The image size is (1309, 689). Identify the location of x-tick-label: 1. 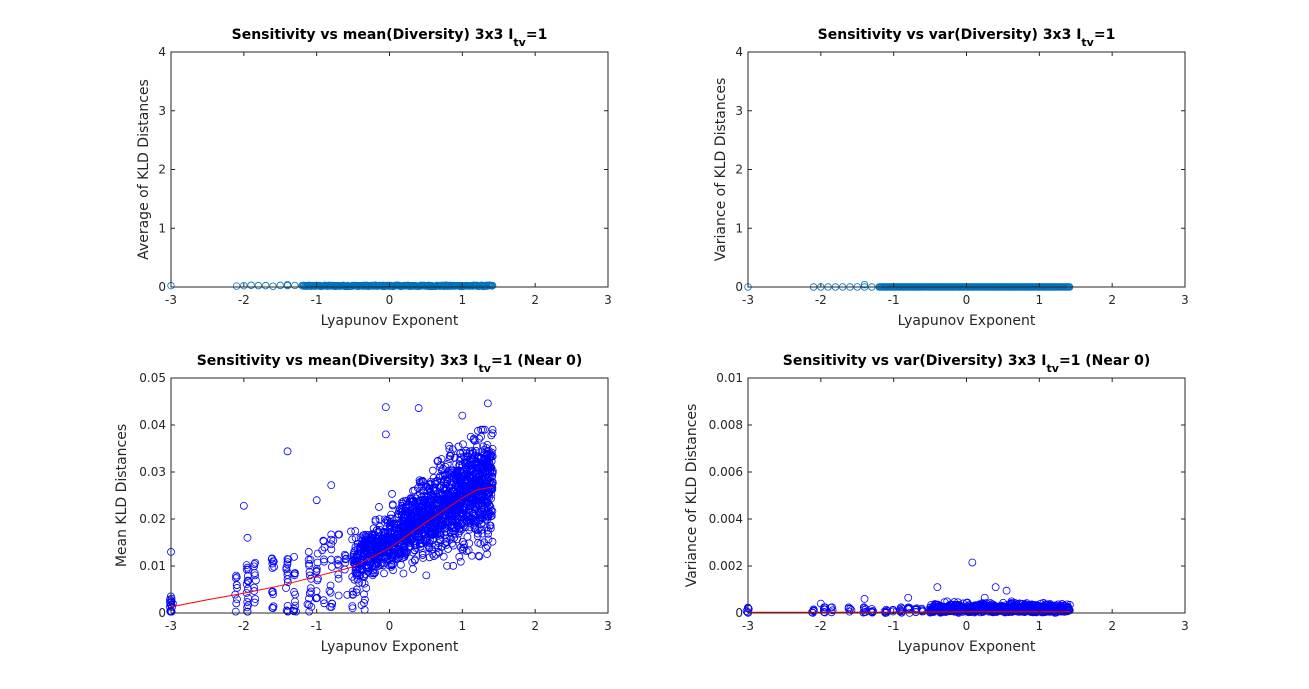
(463, 626).